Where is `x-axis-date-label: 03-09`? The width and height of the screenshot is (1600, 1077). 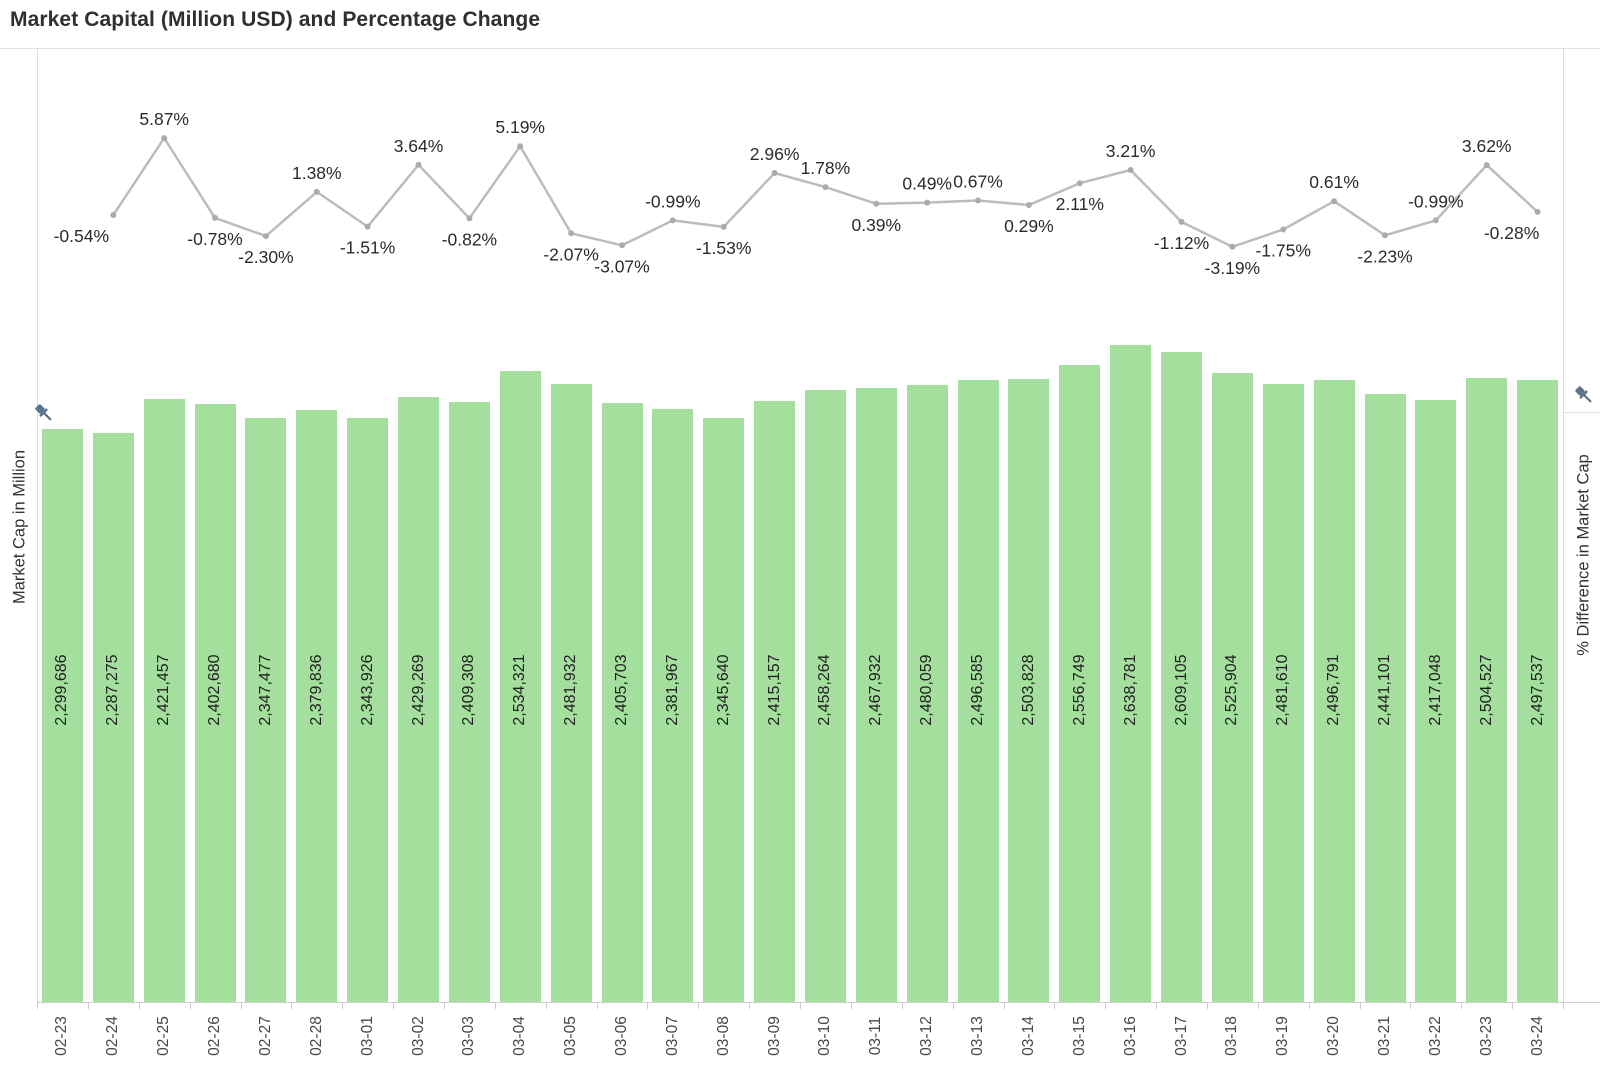
x-axis-date-label: 03-09 is located at coordinates (774, 1036).